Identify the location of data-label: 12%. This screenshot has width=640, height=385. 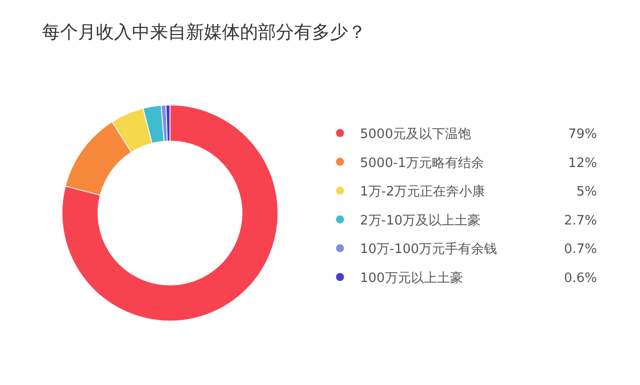
(582, 163).